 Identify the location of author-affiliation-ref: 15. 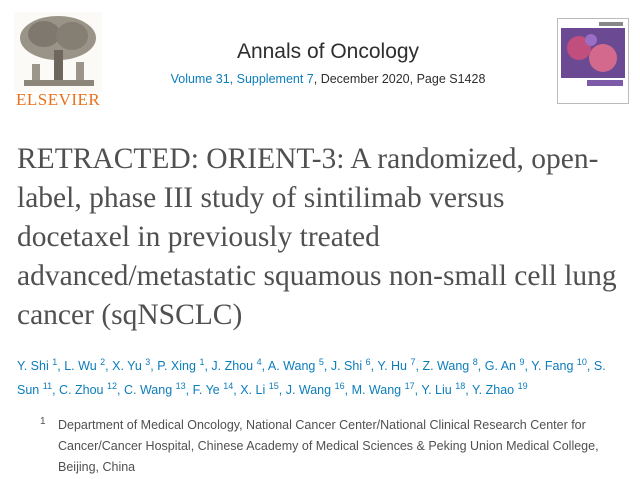
(273, 386).